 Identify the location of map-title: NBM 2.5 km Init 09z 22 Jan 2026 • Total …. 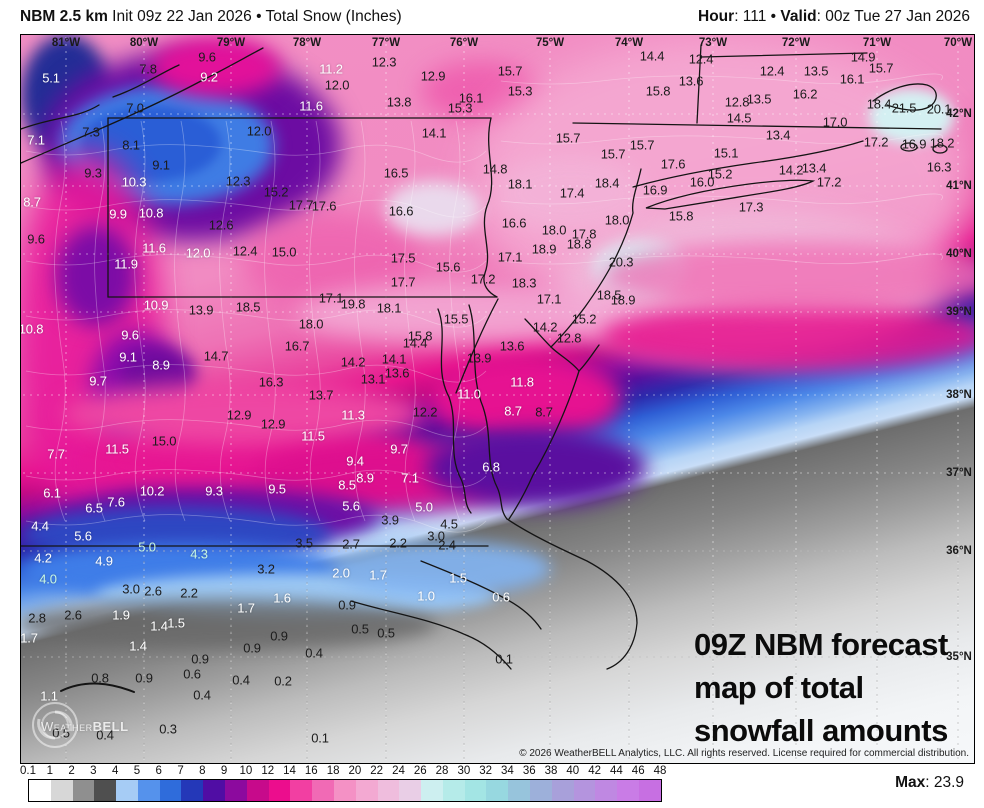
(211, 17).